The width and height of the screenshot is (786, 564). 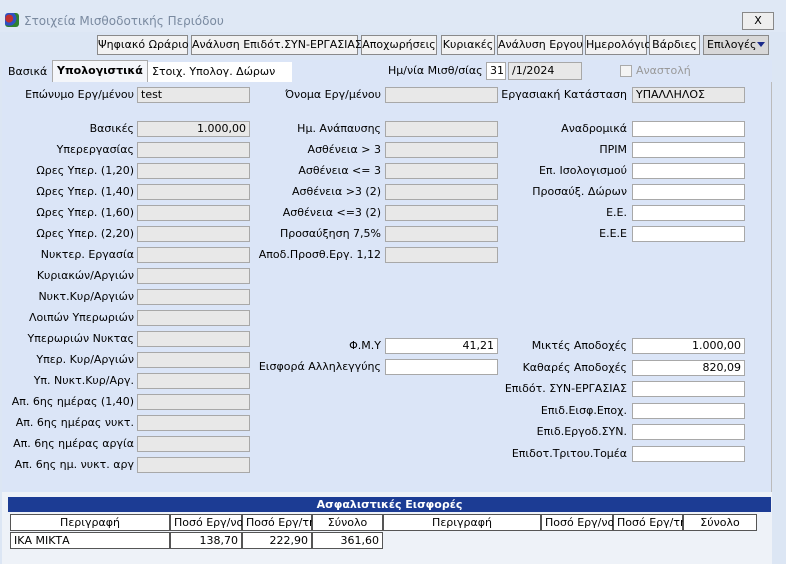 What do you see at coordinates (330, 233) in the screenshot?
I see `field-label: Προσαύξηση 7,5%` at bounding box center [330, 233].